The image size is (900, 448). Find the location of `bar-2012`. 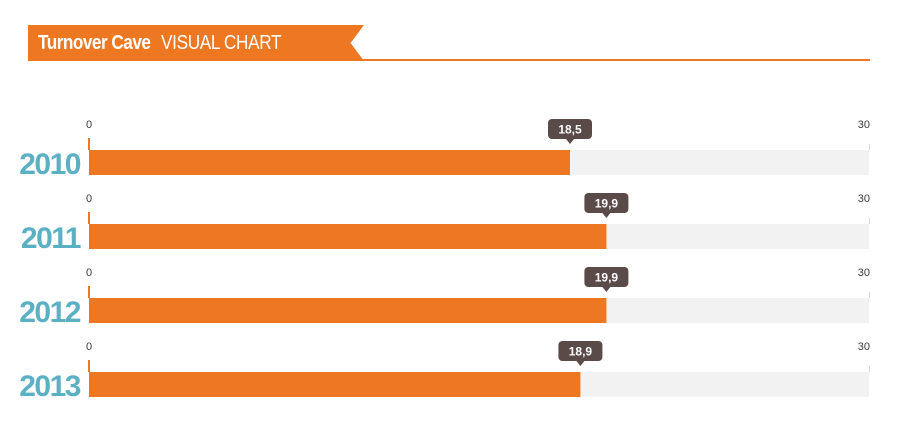

bar-2012 is located at coordinates (348, 310).